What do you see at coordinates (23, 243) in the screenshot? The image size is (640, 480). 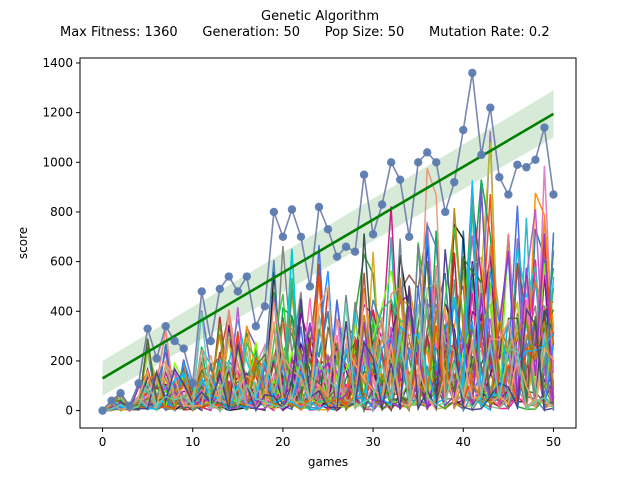 I see `y-axis-label: score` at bounding box center [23, 243].